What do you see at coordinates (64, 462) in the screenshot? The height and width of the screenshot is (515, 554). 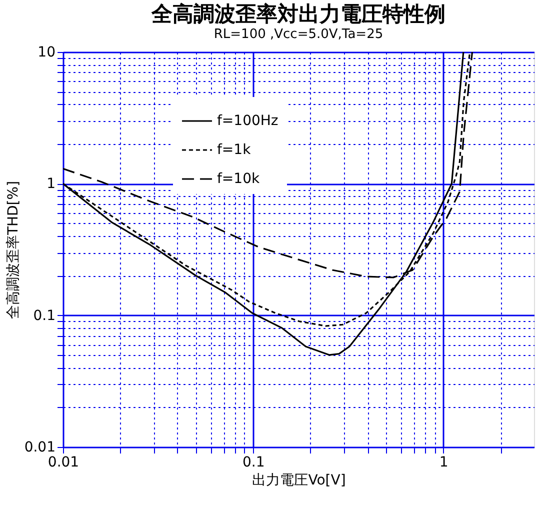 I see `x-tick-label: 0.01` at bounding box center [64, 462].